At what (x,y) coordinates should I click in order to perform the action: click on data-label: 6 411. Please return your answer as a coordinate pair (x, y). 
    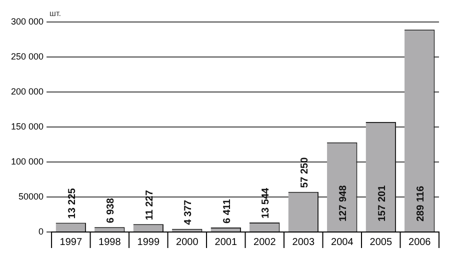
    Looking at the image, I should click on (227, 211).